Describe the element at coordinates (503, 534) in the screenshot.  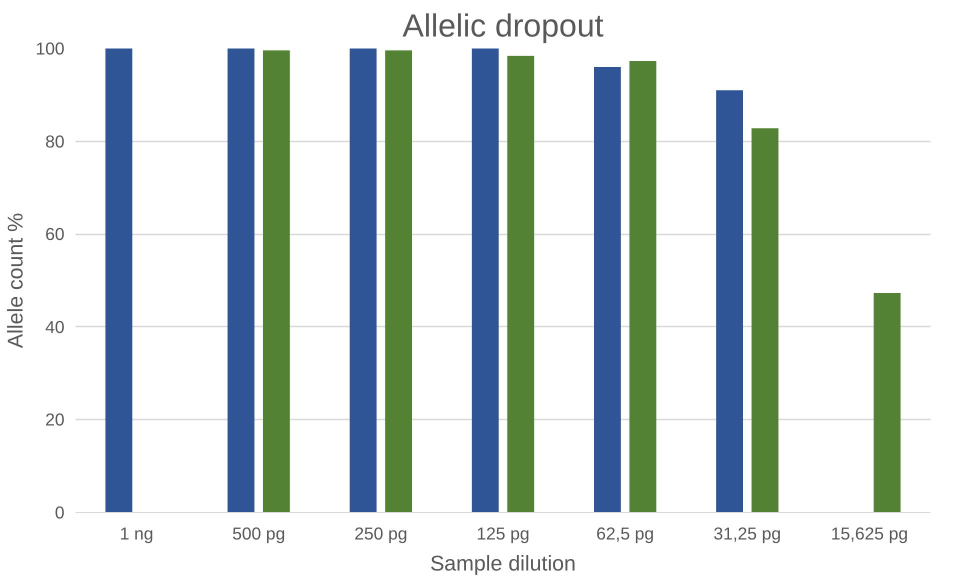
I see `x-tick-label: 125 pg` at that location.